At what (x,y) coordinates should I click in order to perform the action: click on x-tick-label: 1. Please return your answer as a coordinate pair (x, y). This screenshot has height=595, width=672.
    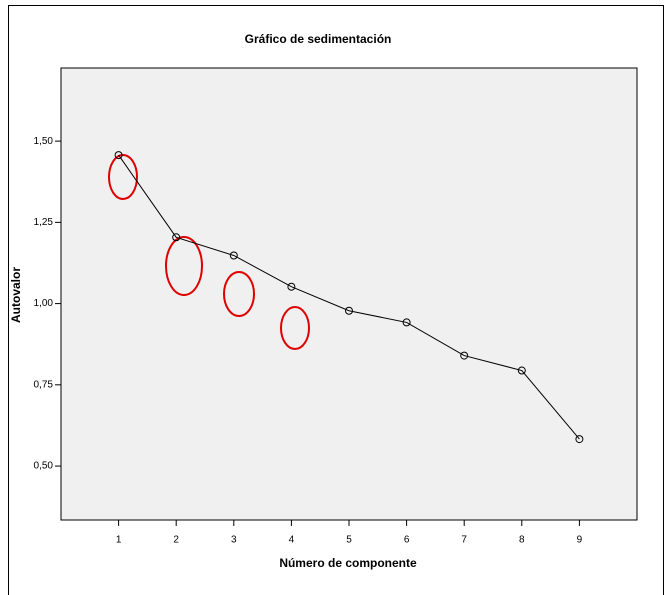
    Looking at the image, I should click on (119, 540).